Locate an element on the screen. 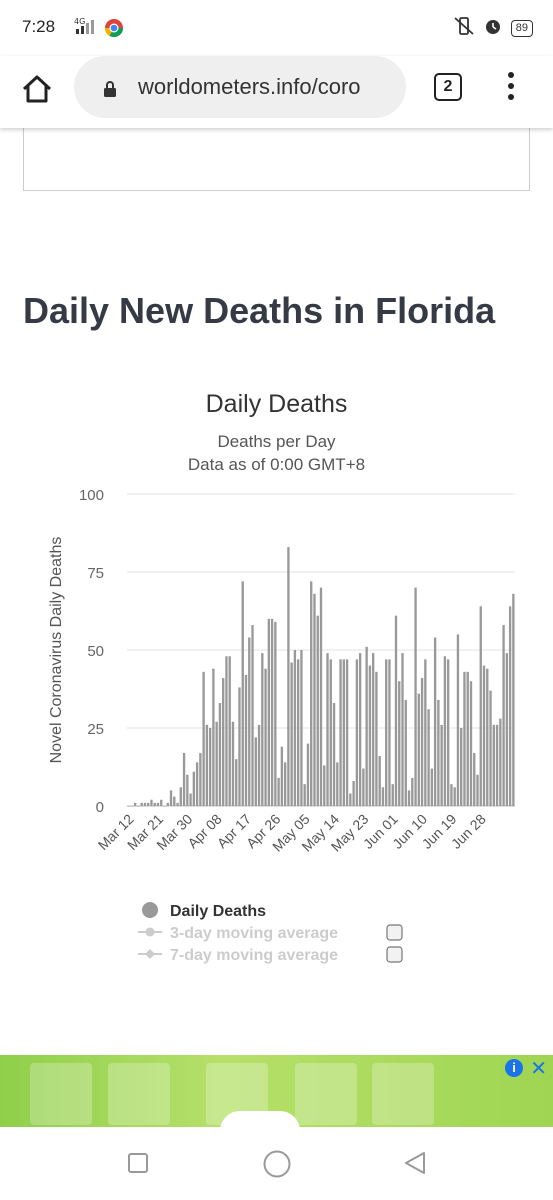  tabs-icon: 2 is located at coordinates (448, 87).